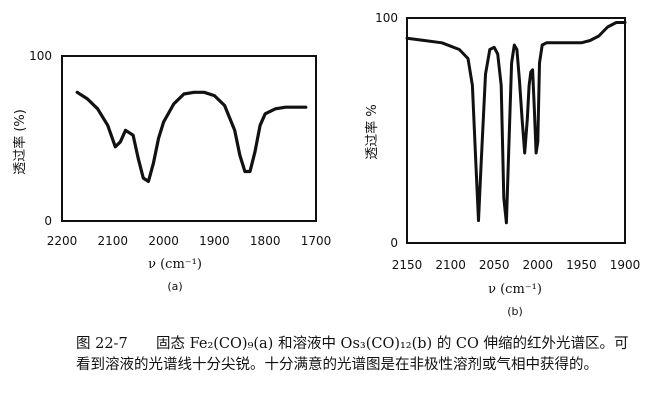 The height and width of the screenshot is (406, 666). Describe the element at coordinates (214, 241) in the screenshot. I see `x-tick-label-a-3: 1900` at that location.